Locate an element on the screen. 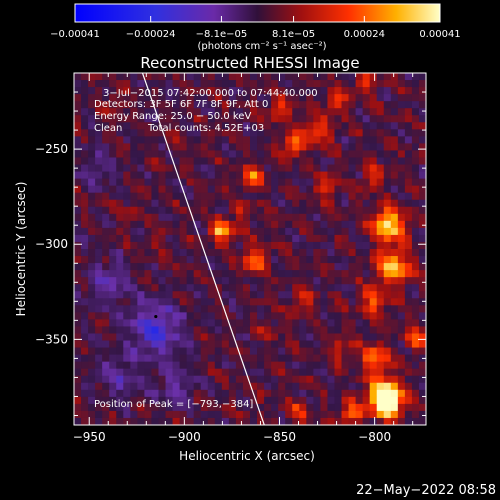 The image size is (500, 500). colorbar is located at coordinates (257, 13).